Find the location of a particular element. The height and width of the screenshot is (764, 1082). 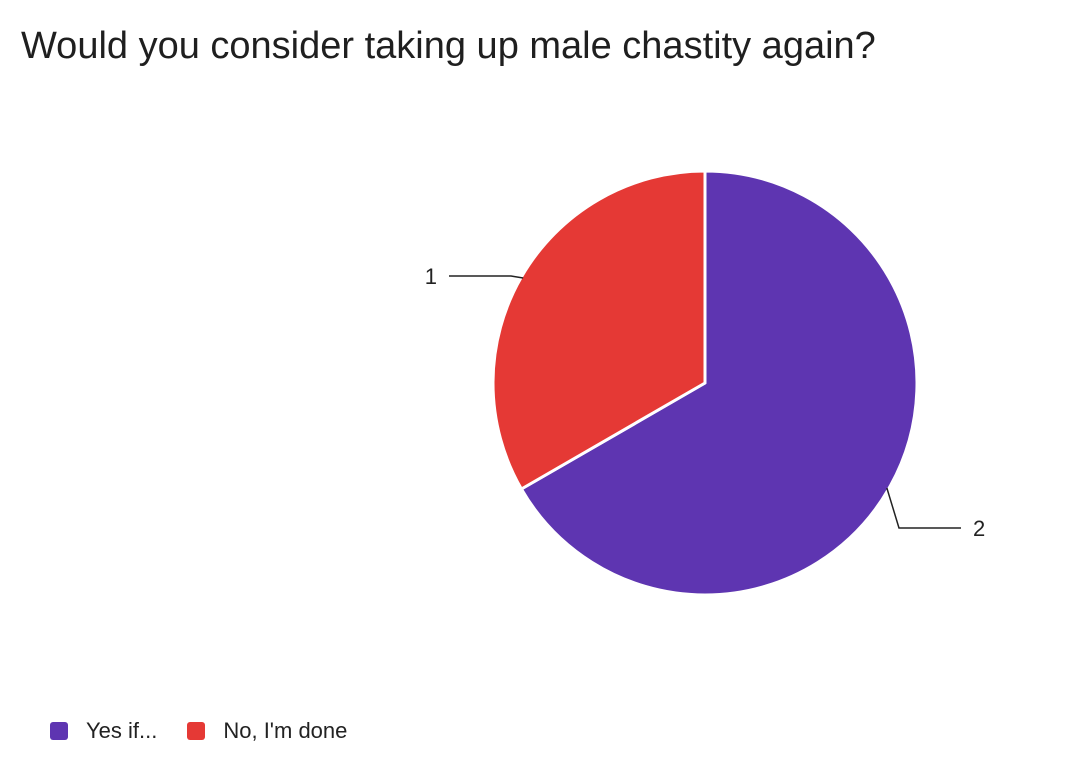

data-label-yes: 2 is located at coordinates (979, 528).